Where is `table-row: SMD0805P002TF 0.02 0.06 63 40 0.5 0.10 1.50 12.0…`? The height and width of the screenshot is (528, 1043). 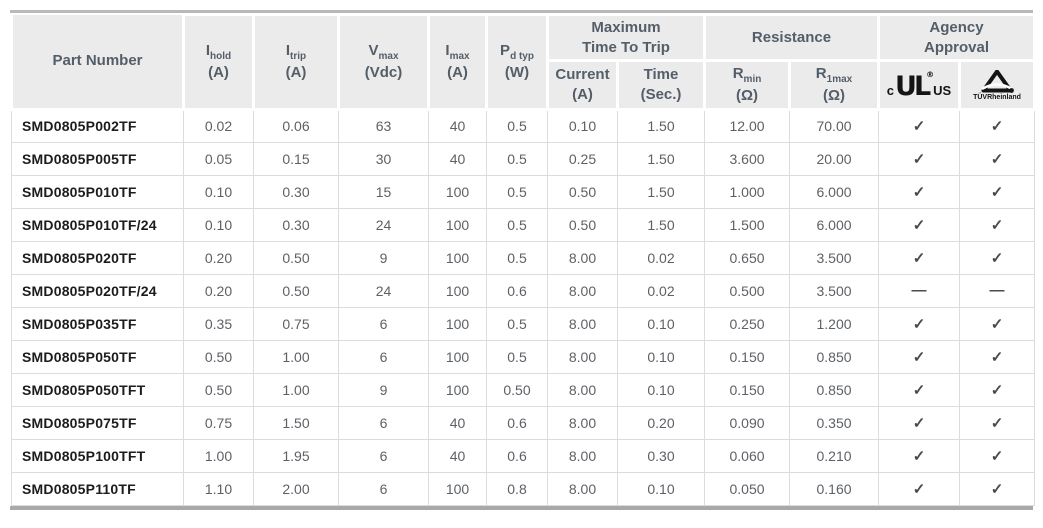
table-row: SMD0805P002TF 0.02 0.06 63 40 0.5 0.10 1.50 12.0… is located at coordinates (523, 125).